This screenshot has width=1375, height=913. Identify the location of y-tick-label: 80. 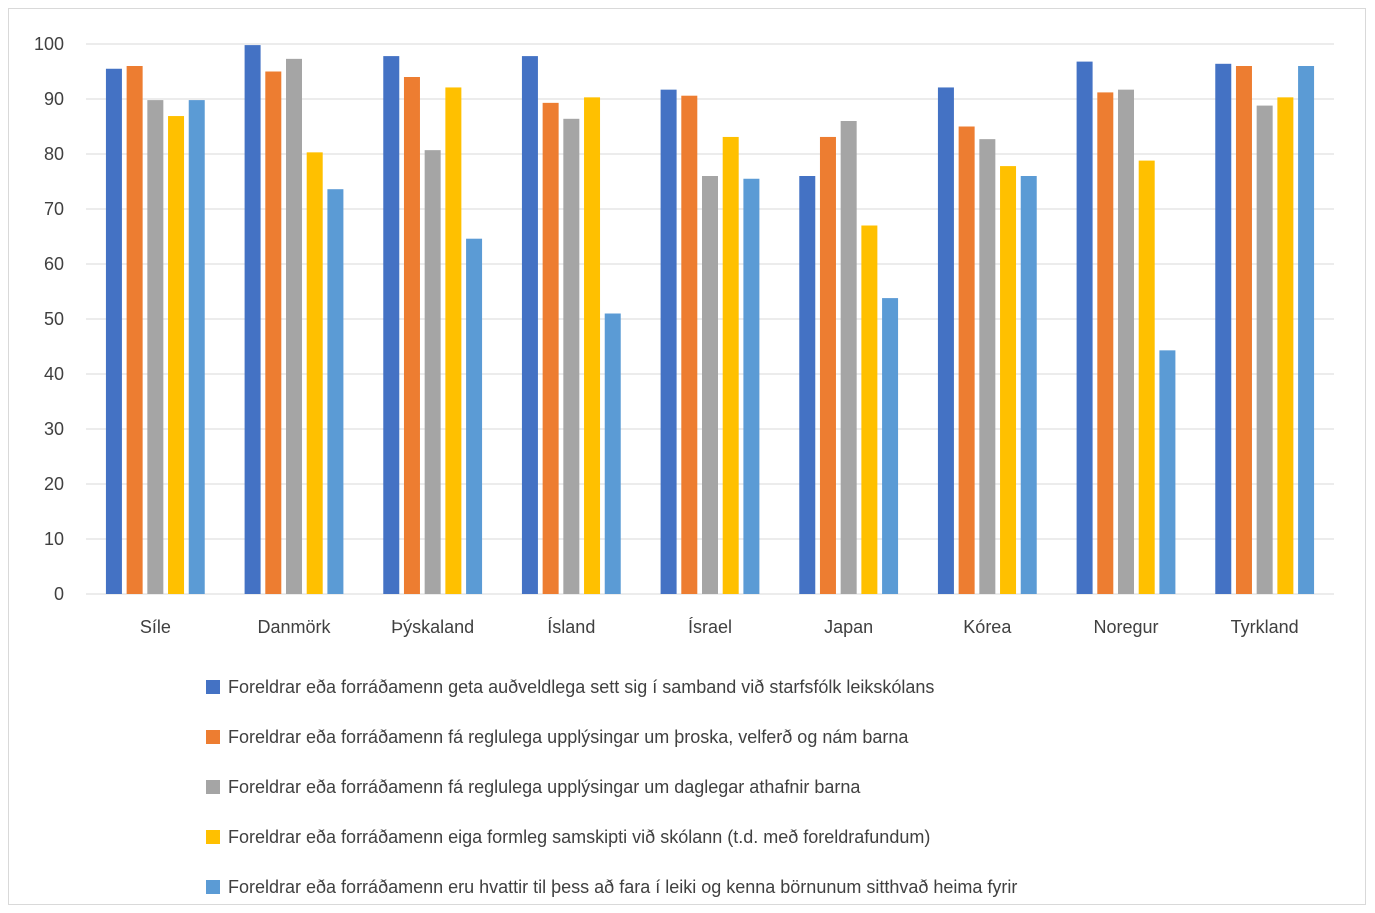
(54, 154).